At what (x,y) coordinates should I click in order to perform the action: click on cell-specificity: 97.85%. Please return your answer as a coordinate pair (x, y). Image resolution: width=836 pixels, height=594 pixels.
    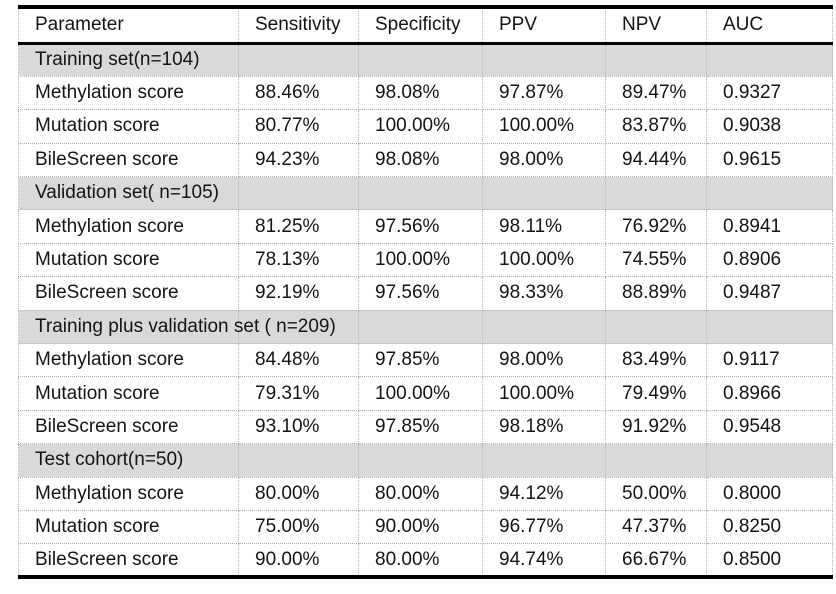
    Looking at the image, I should click on (420, 427).